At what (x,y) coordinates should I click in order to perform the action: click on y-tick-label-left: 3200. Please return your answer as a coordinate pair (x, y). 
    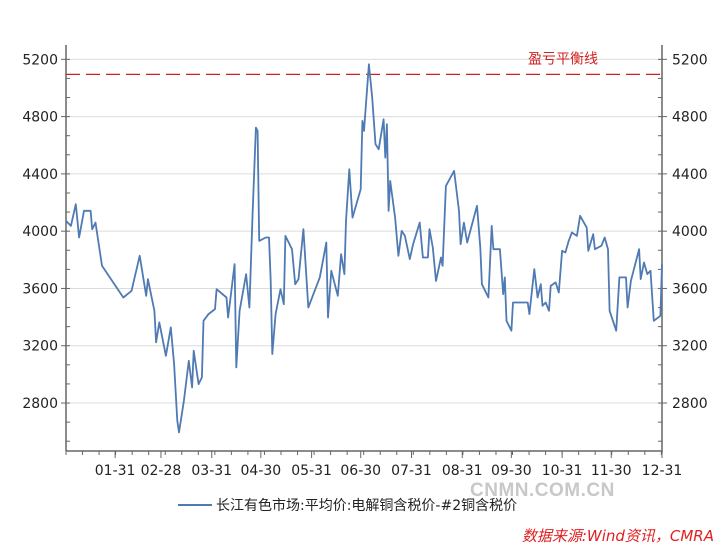
    Looking at the image, I should click on (40, 347).